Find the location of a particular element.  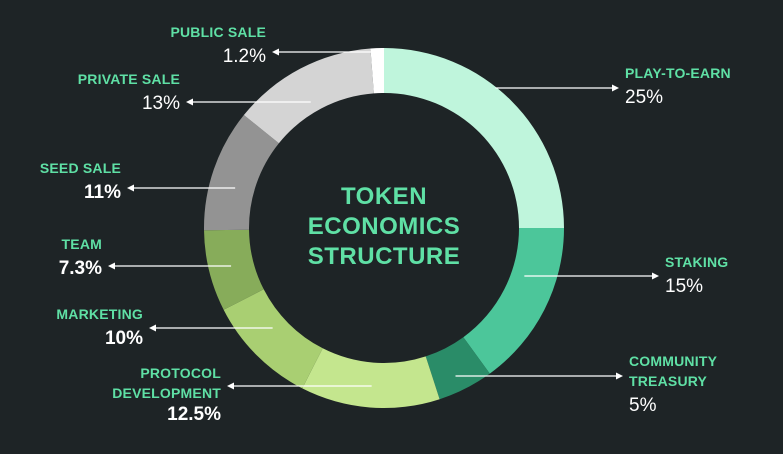

slice-team is located at coordinates (234, 269).